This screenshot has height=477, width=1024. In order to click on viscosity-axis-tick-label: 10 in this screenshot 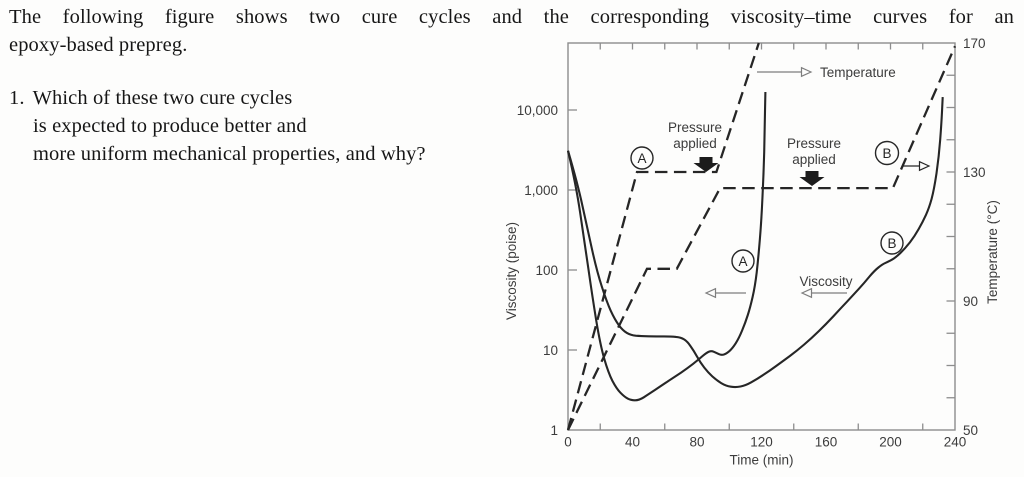, I will do `click(550, 350)`.